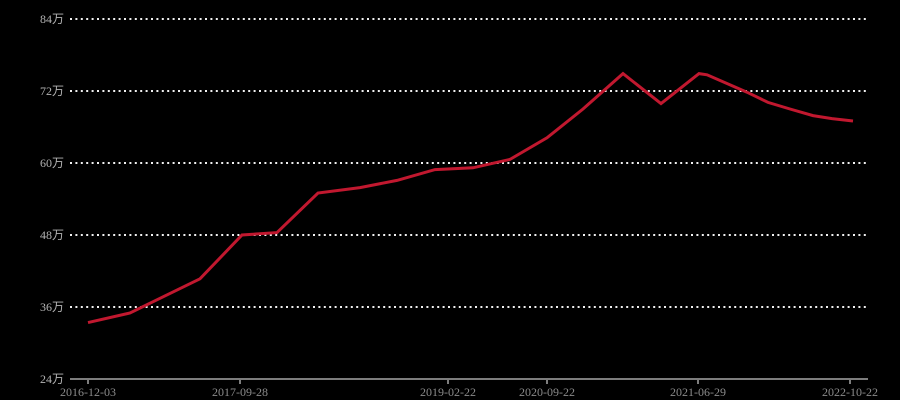 Image resolution: width=900 pixels, height=400 pixels. Describe the element at coordinates (240, 392) in the screenshot. I see `x-axis-tick-label: 2017-09-28` at that location.